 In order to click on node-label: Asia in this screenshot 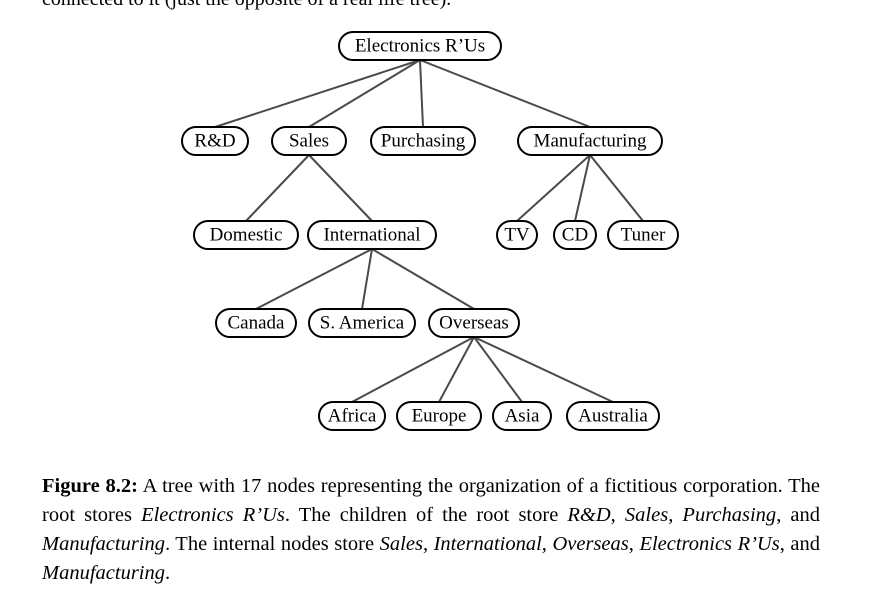, I will do `click(522, 415)`.